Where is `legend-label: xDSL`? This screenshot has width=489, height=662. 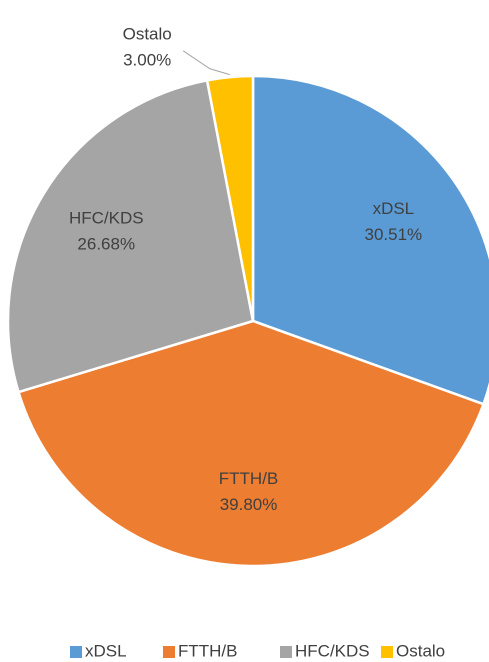
legend-label: xDSL is located at coordinates (106, 650).